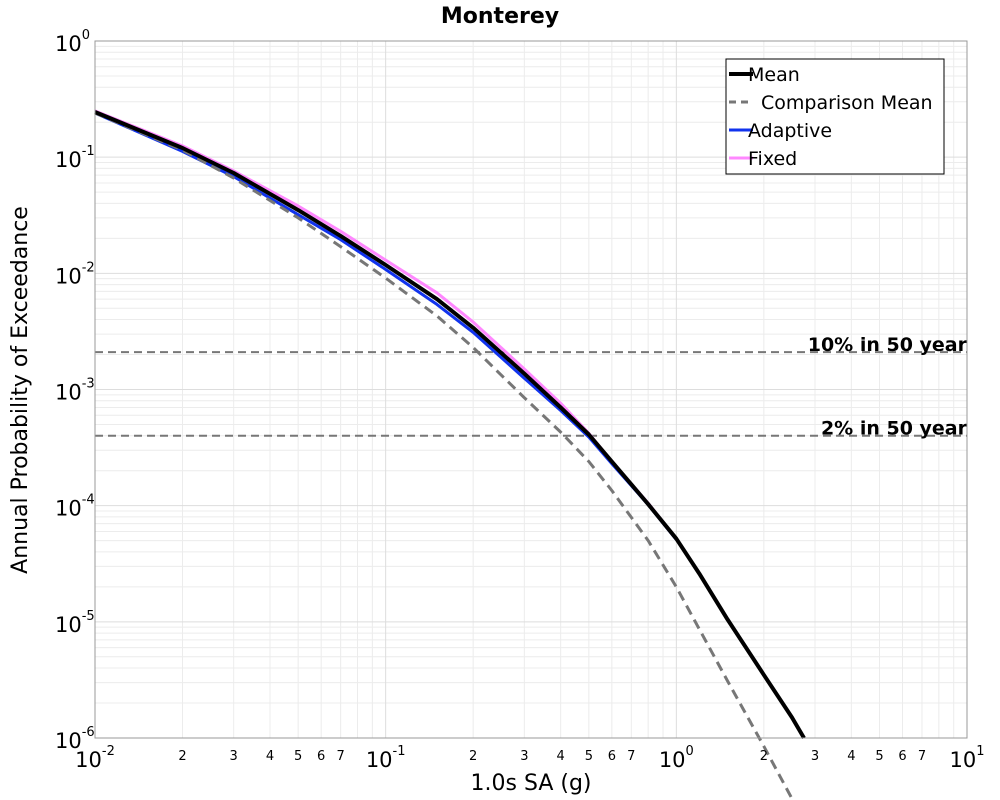  I want to click on x-tick-label: 10⁰, so click(676, 758).